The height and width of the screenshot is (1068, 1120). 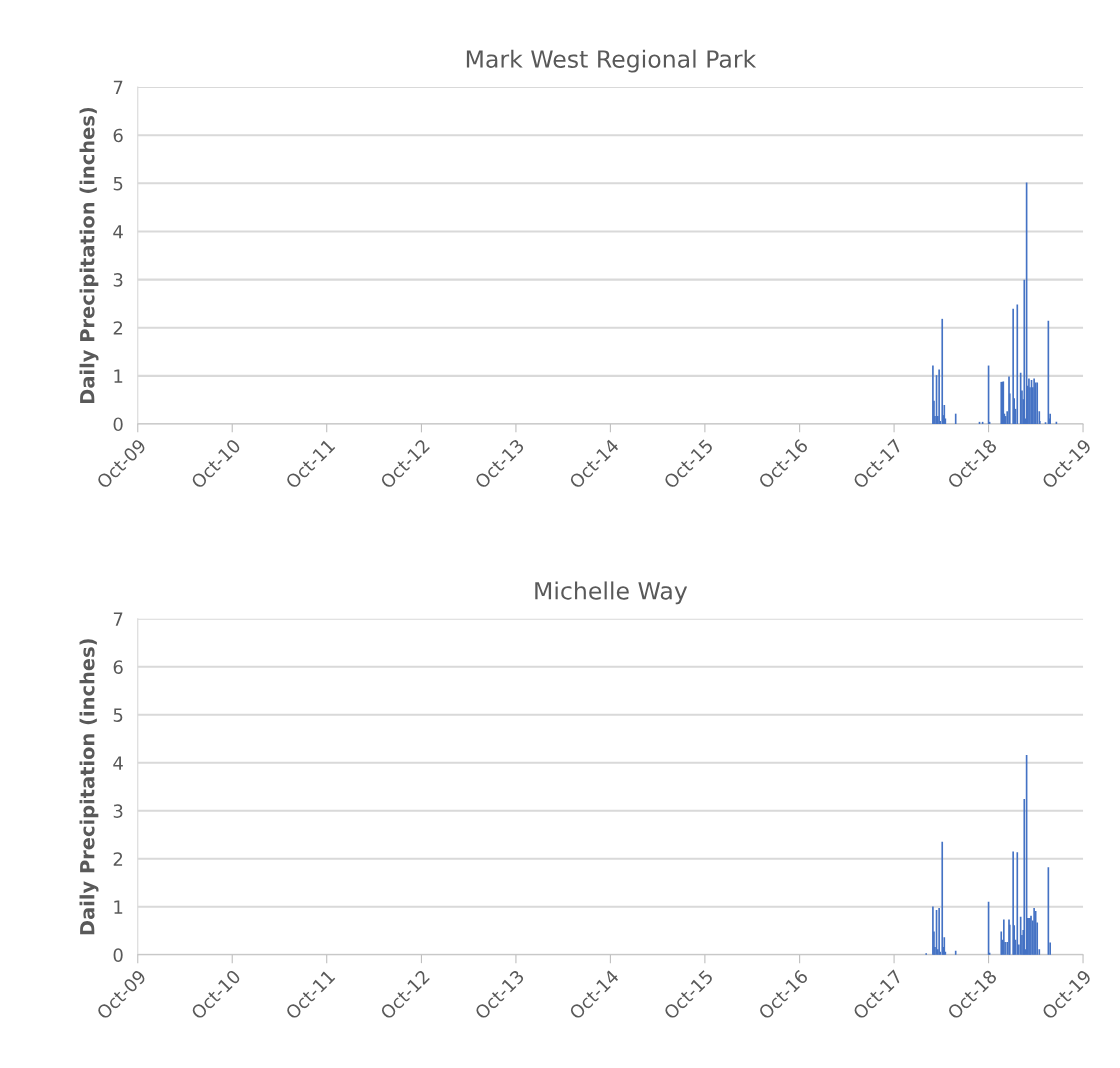 What do you see at coordinates (611, 593) in the screenshot?
I see `chart-title: Michelle Way` at bounding box center [611, 593].